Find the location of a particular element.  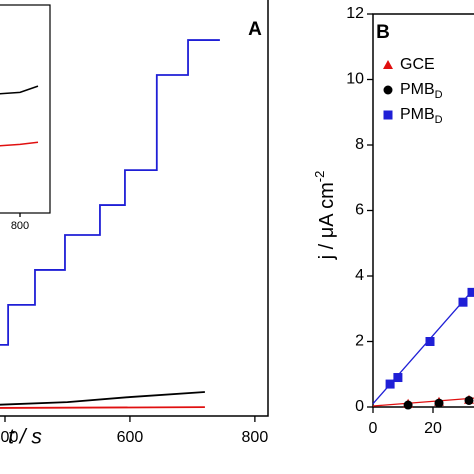

y-axis-label-sup: -2 is located at coordinates (319, 177).